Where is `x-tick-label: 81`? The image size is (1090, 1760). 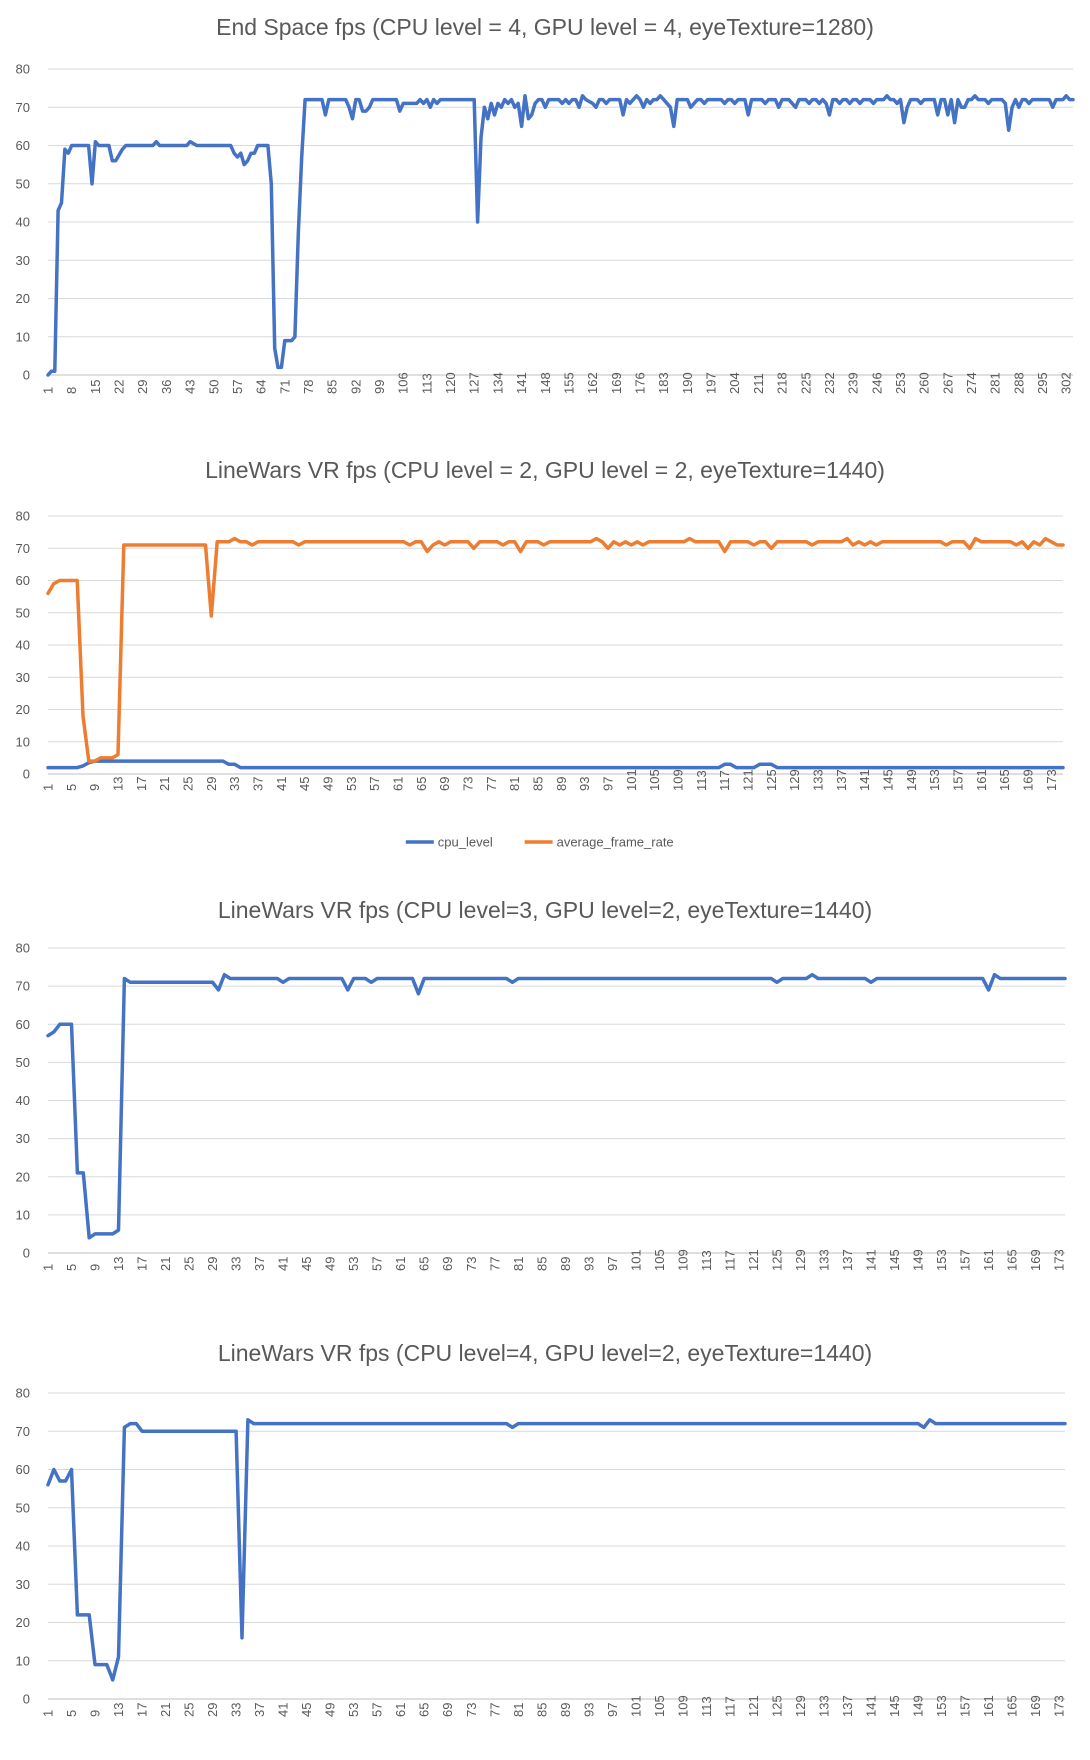
x-tick-label: 81 is located at coordinates (514, 784).